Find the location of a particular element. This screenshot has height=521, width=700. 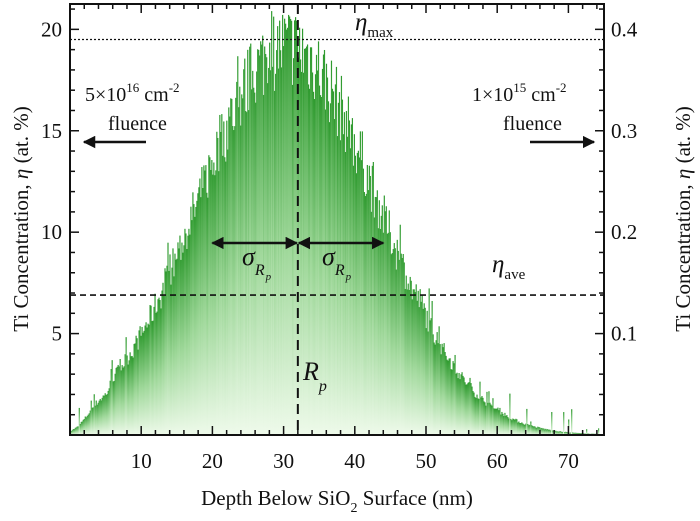

x-tick-label: 20 is located at coordinates (212, 461).